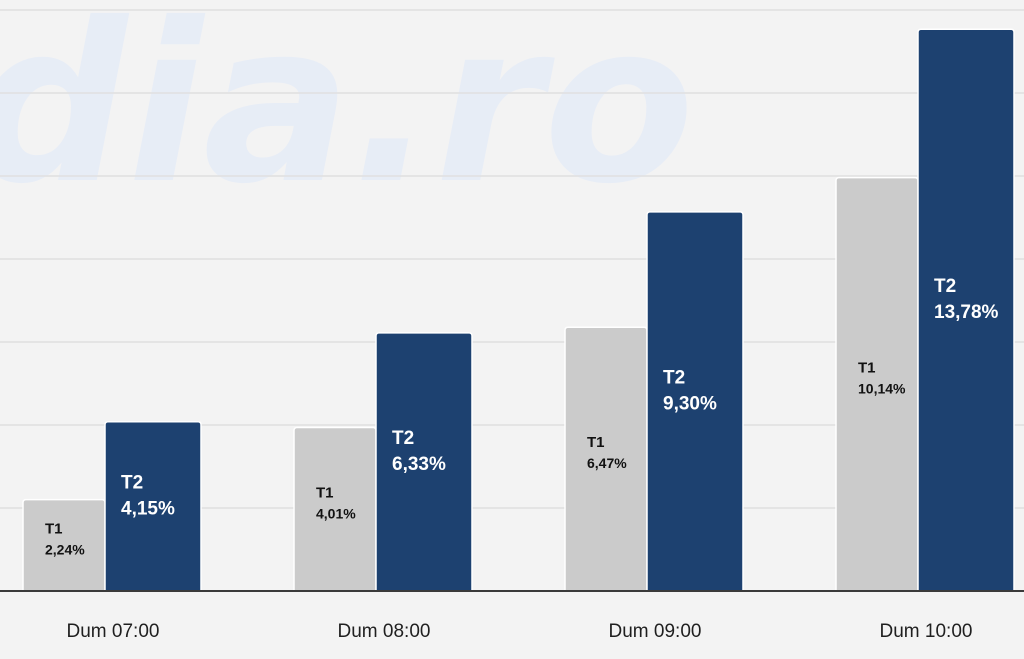 This screenshot has width=1024, height=659. I want to click on data-label-t1-value: 10,14%, so click(882, 388).